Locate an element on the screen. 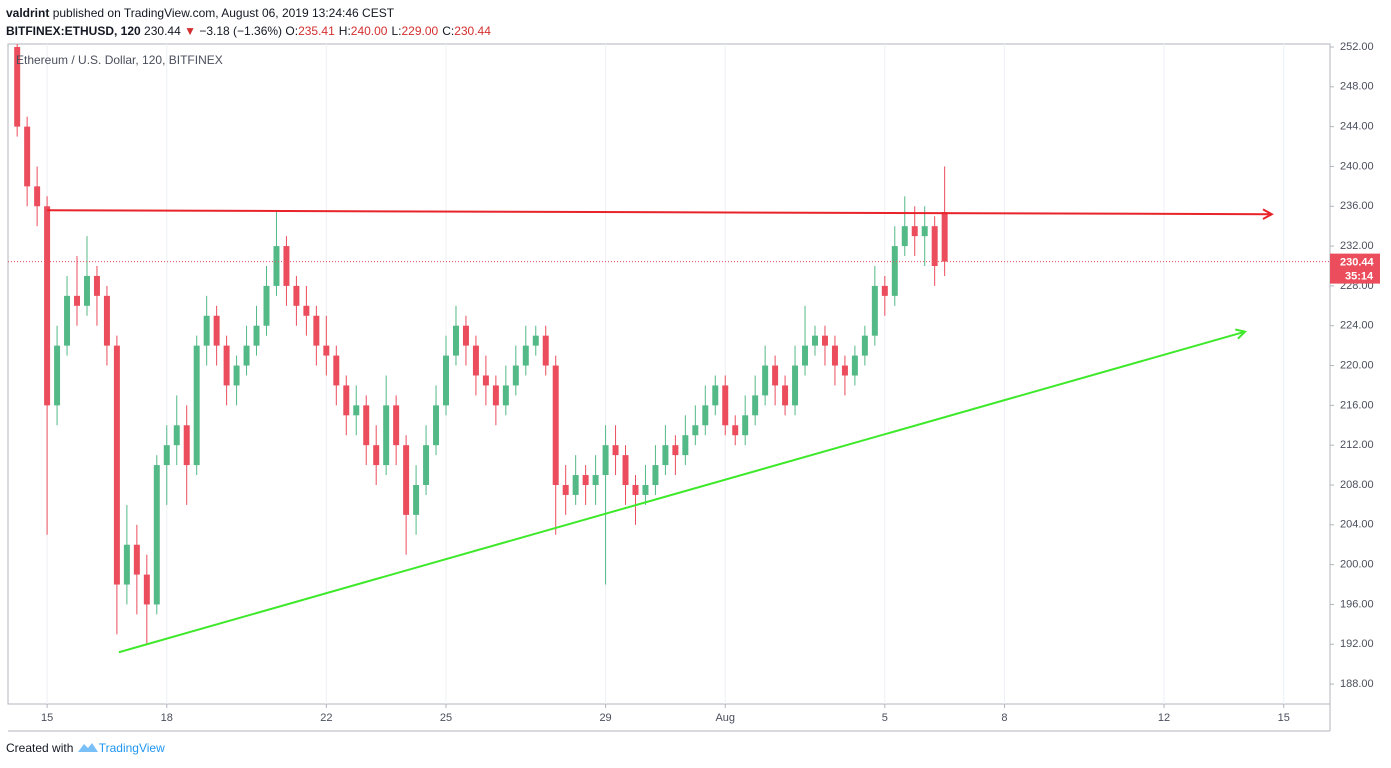 This screenshot has width=1391, height=768. ohlc-label: C: is located at coordinates (448, 31).